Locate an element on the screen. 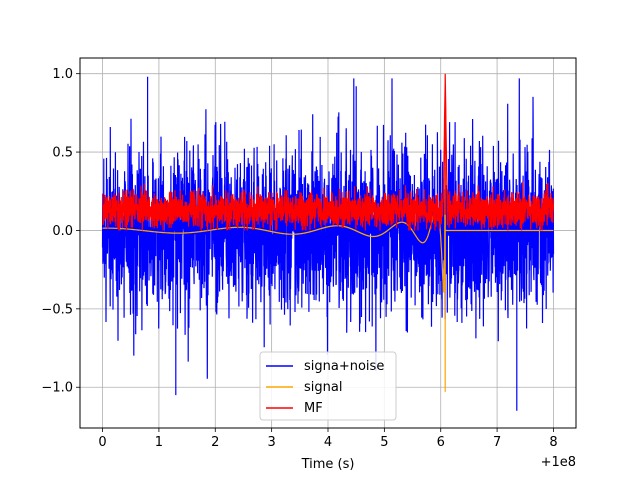  x-tick-label: 1 is located at coordinates (159, 442).